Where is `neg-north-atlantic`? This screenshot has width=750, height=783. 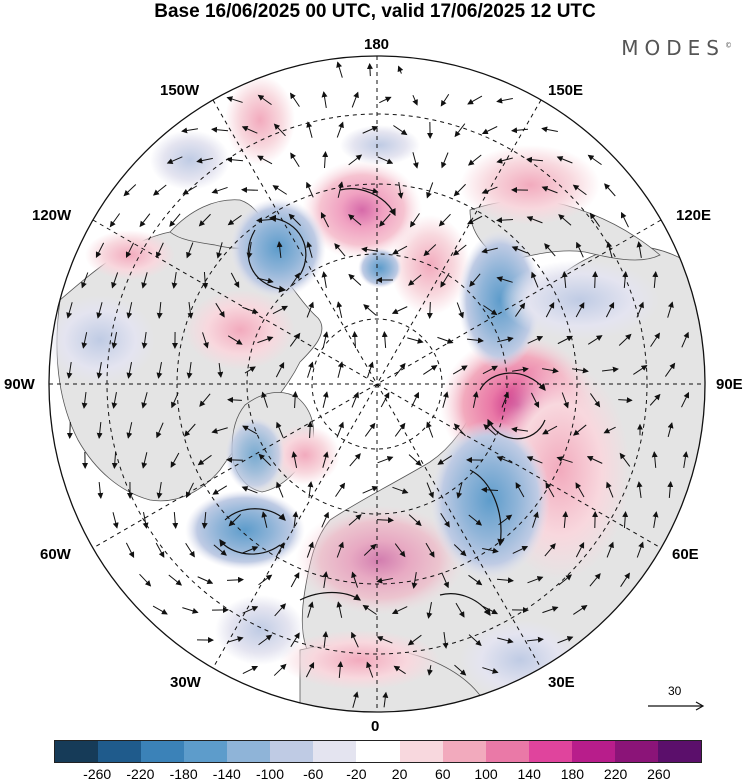 neg-north-atlantic is located at coordinates (245, 530).